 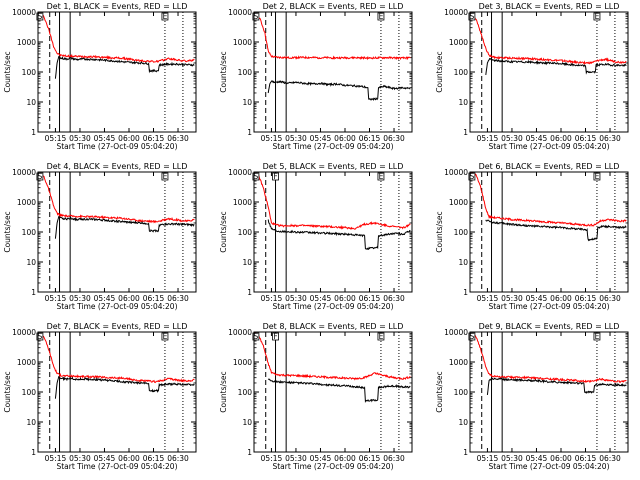 I want to click on marker-label: E, so click(x=597, y=336).